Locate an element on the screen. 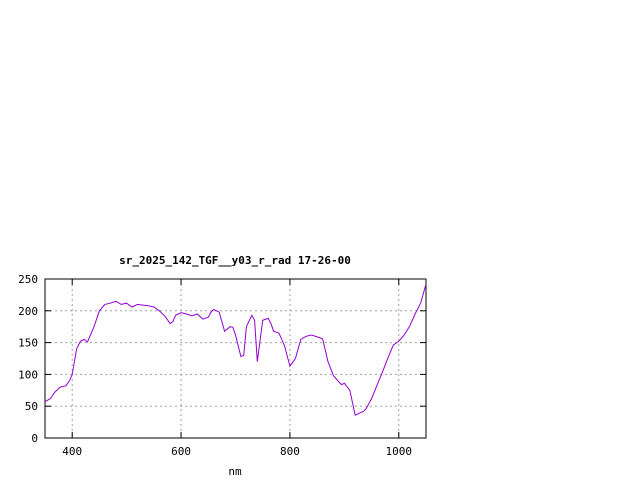  y-tick-label: 50 is located at coordinates (31, 406).